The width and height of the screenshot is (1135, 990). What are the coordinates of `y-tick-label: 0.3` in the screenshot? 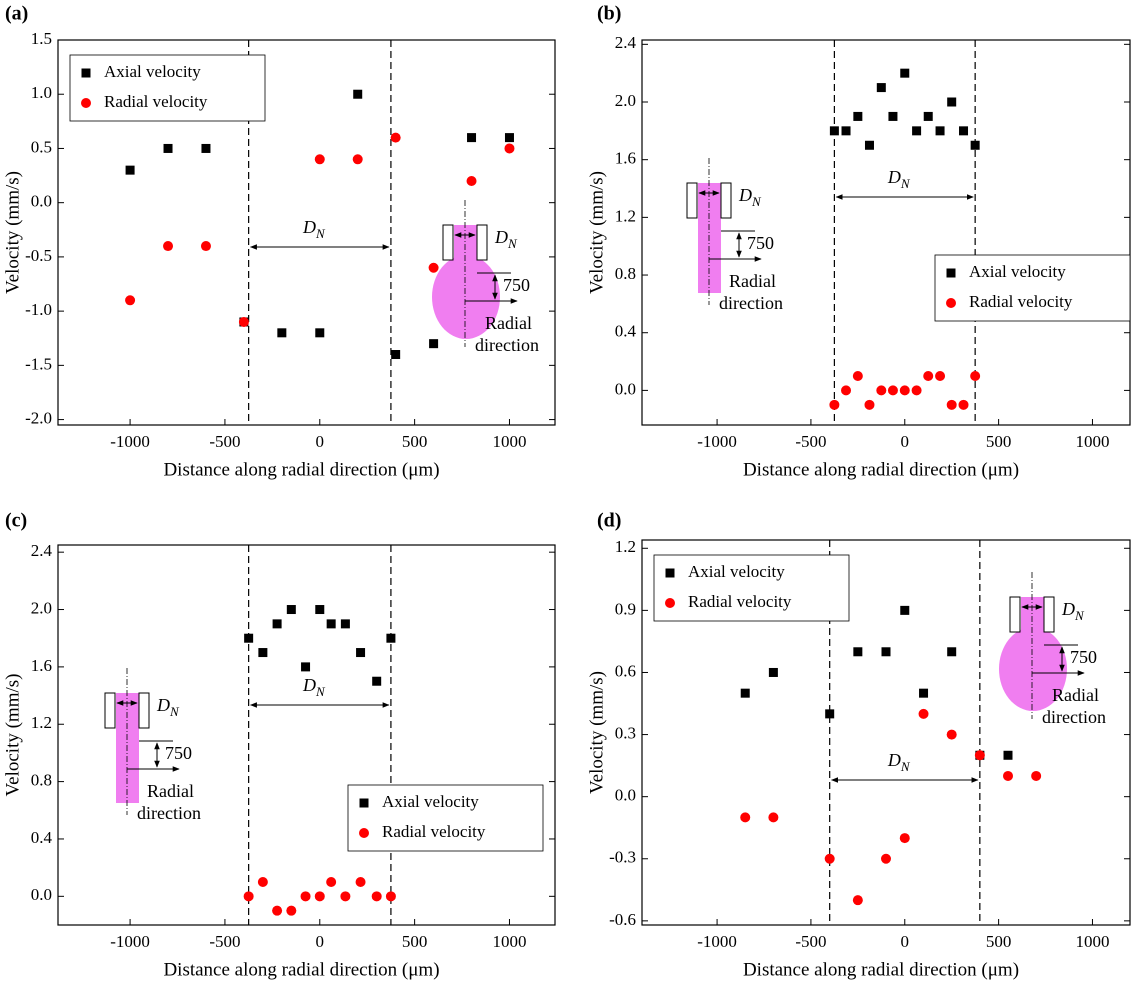 It's located at (625, 732).